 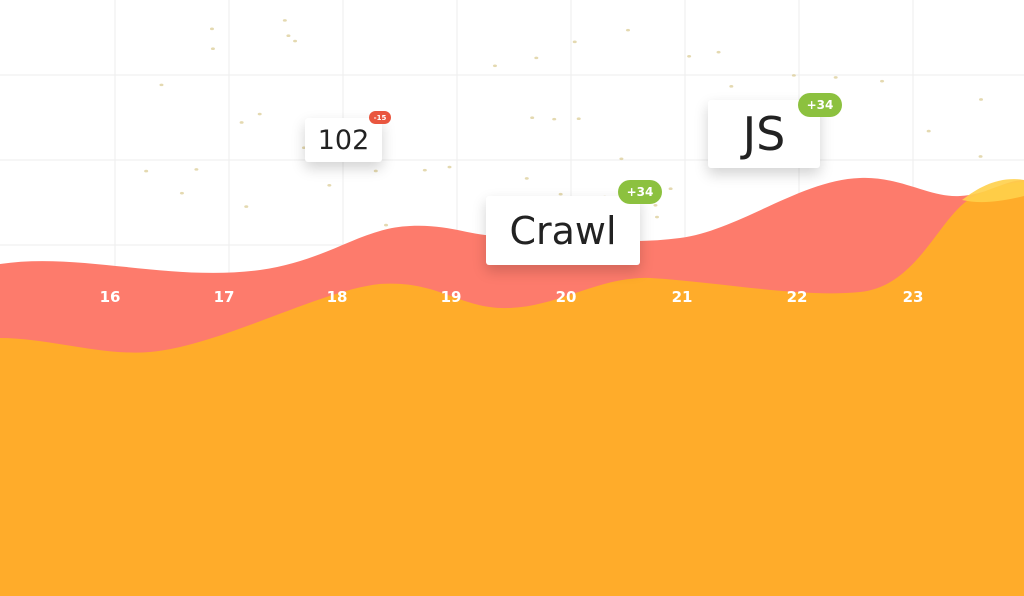 I want to click on axis-label: 18, so click(x=337, y=297).